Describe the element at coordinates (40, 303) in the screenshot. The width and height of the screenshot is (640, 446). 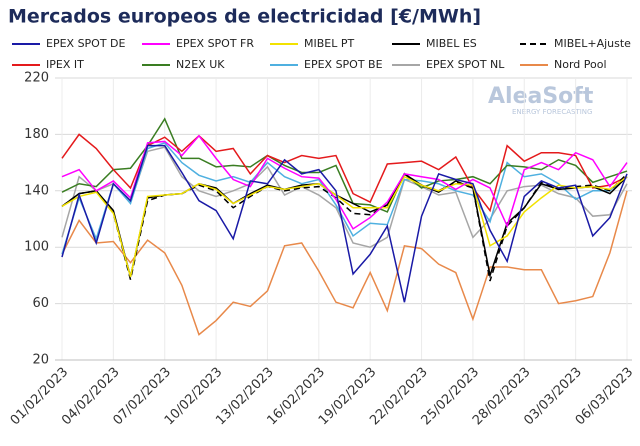
I see `y-tick-label: 60` at that location.